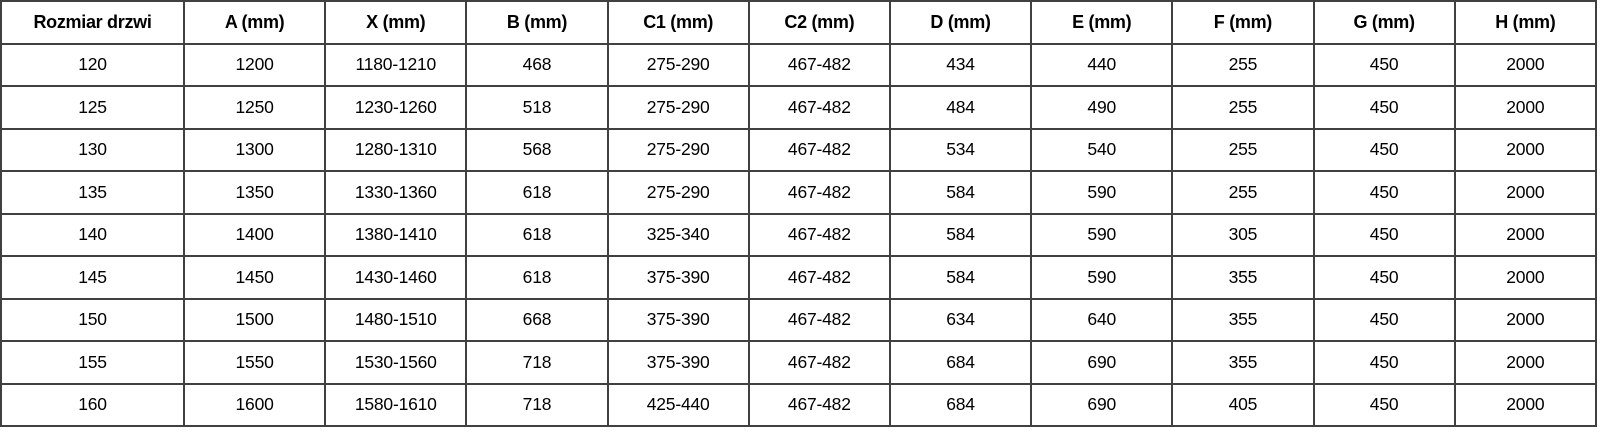 The width and height of the screenshot is (1600, 447). What do you see at coordinates (678, 234) in the screenshot?
I see `table-cell: 325-340` at bounding box center [678, 234].